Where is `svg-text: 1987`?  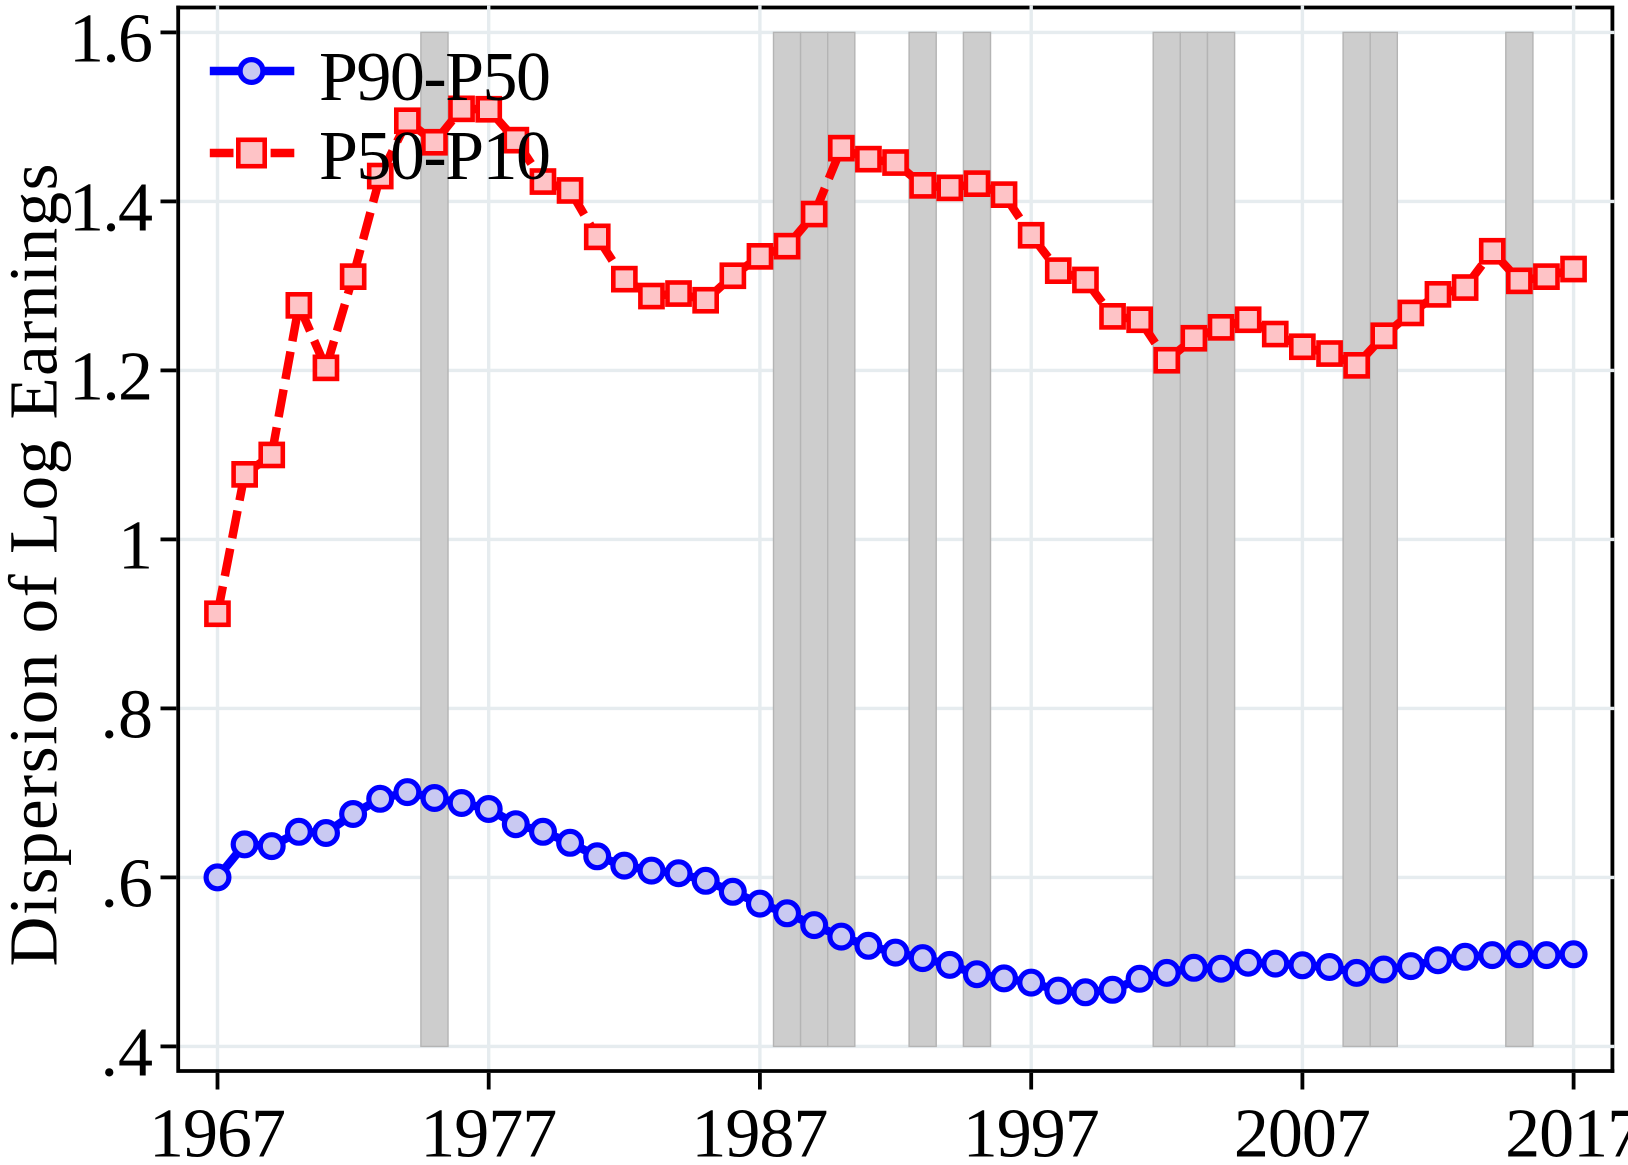
svg-text: 1987 is located at coordinates (759, 1130).